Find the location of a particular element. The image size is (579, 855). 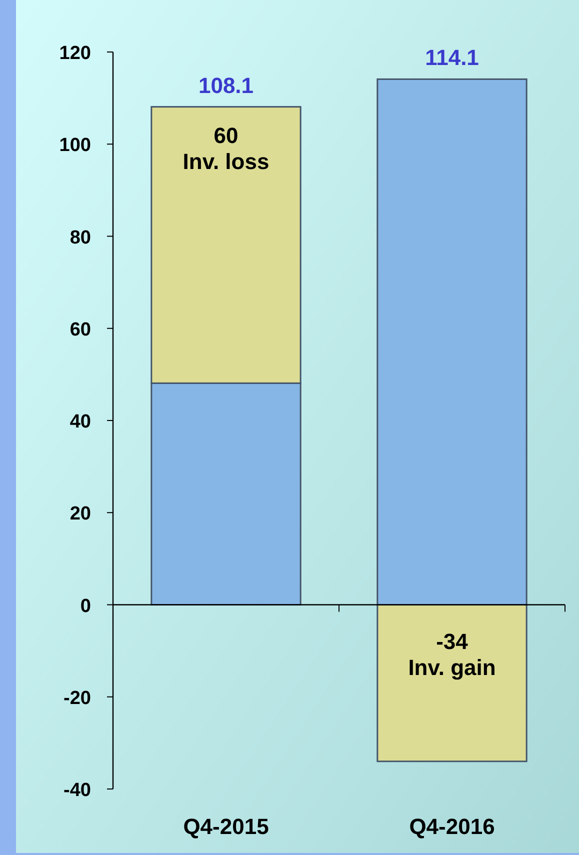

data-label: -34 Inv. gain is located at coordinates (452, 654).